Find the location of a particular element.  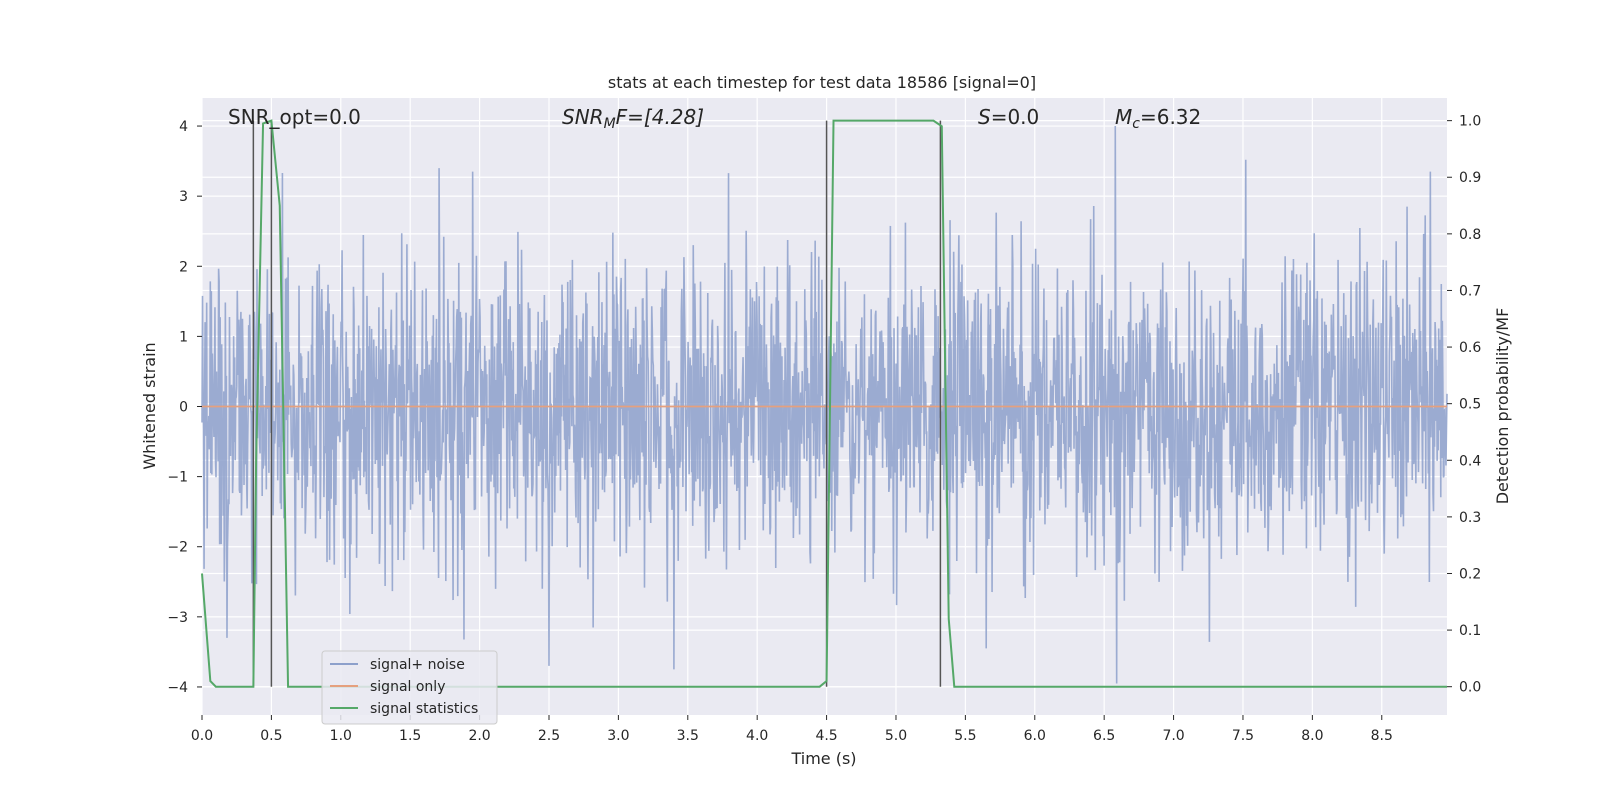

annotation-mc-symbol: M is located at coordinates (1123, 117).